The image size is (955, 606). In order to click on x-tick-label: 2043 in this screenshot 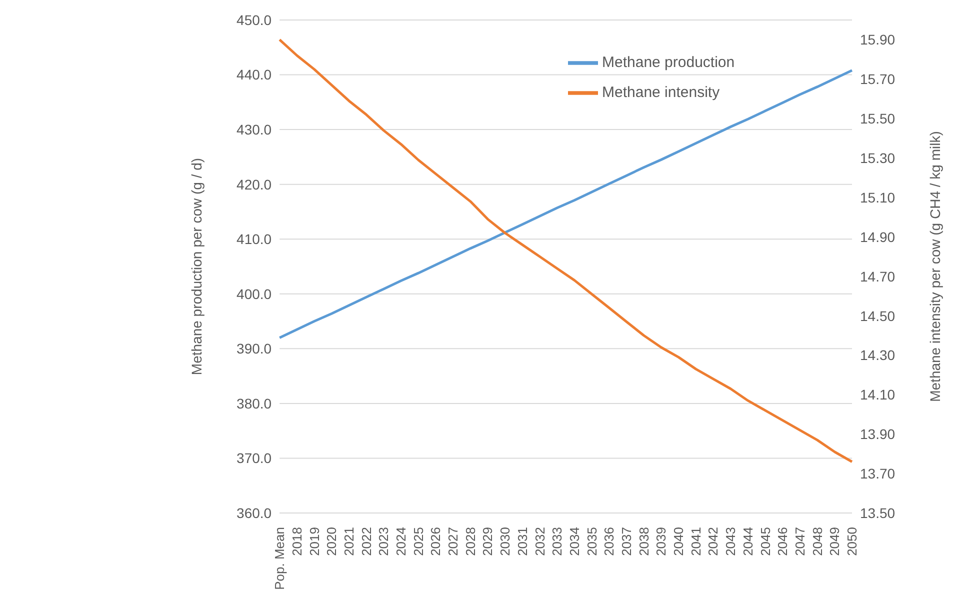, I will do `click(730, 541)`.